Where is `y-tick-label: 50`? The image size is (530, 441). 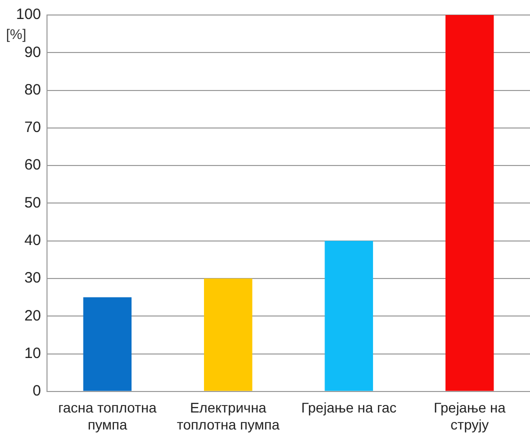 y-tick-label: 50 is located at coordinates (33, 203).